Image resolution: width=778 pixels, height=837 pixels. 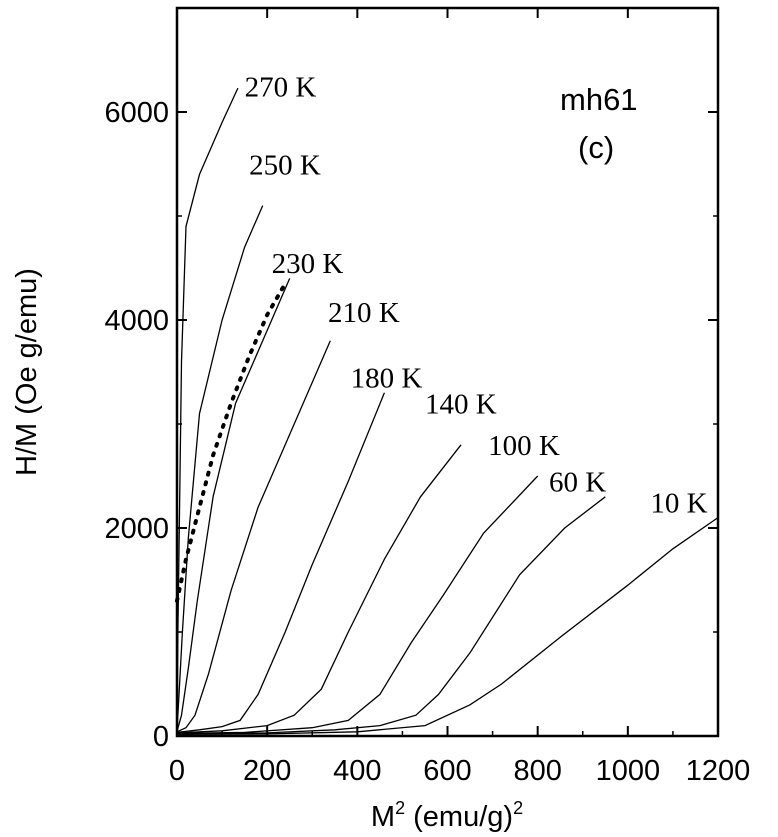 What do you see at coordinates (357, 771) in the screenshot?
I see `x-tick-label: 400` at bounding box center [357, 771].